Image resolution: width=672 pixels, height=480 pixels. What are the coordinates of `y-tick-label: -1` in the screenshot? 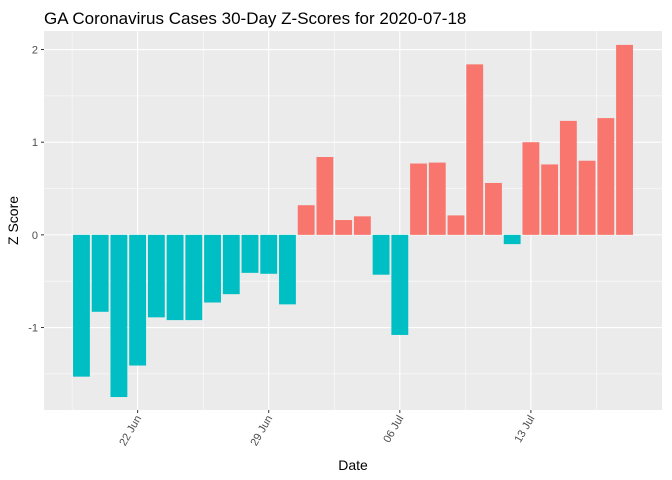 It's located at (33, 329).